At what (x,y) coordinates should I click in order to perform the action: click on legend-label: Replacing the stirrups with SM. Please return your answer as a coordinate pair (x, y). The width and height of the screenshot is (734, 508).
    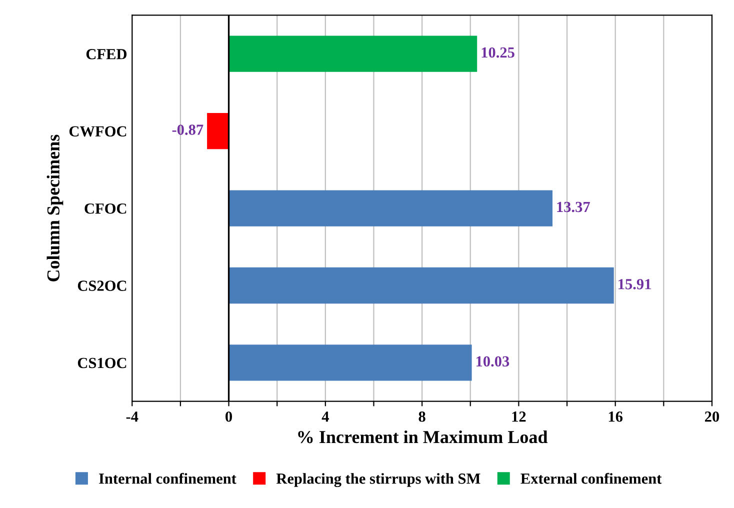
    Looking at the image, I should click on (378, 480).